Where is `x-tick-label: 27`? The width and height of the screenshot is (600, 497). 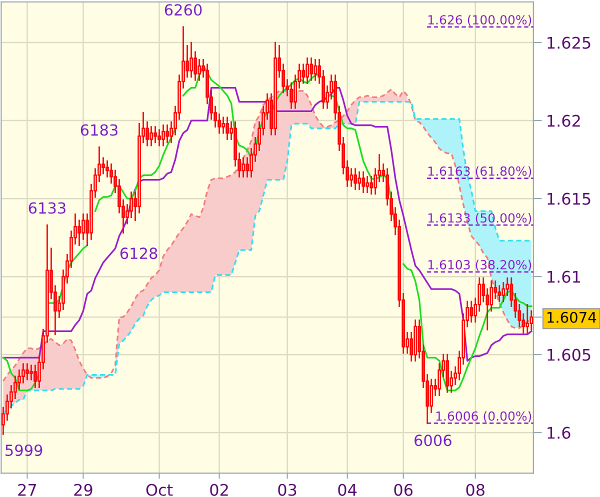 x-tick-label: 27 is located at coordinates (27, 490).